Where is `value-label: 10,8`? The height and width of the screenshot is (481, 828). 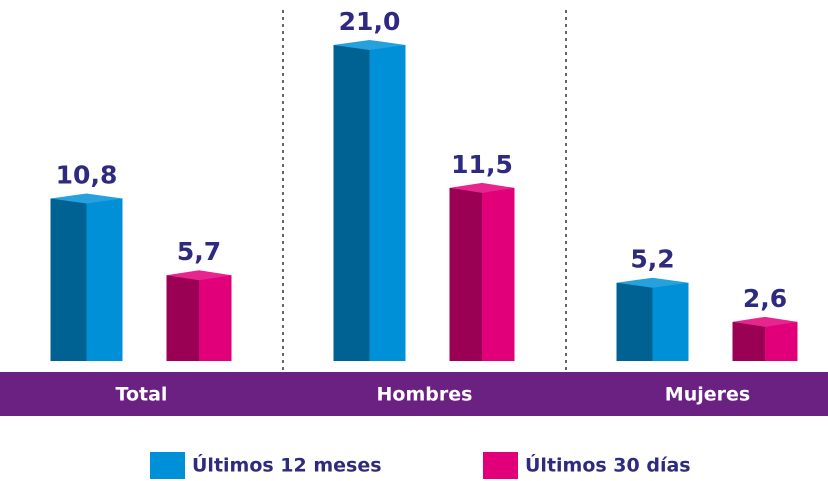 value-label: 10,8 is located at coordinates (87, 174).